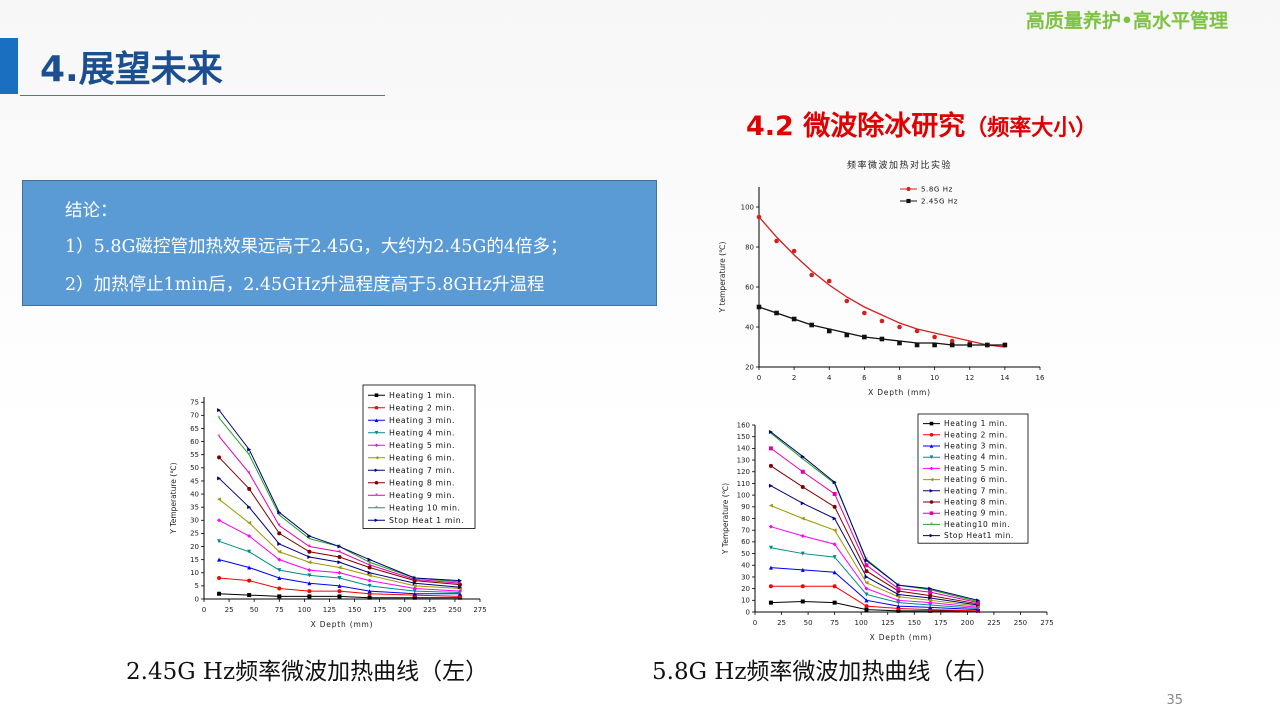 The width and height of the screenshot is (1280, 720). I want to click on y-tick-label: 130, so click(743, 460).